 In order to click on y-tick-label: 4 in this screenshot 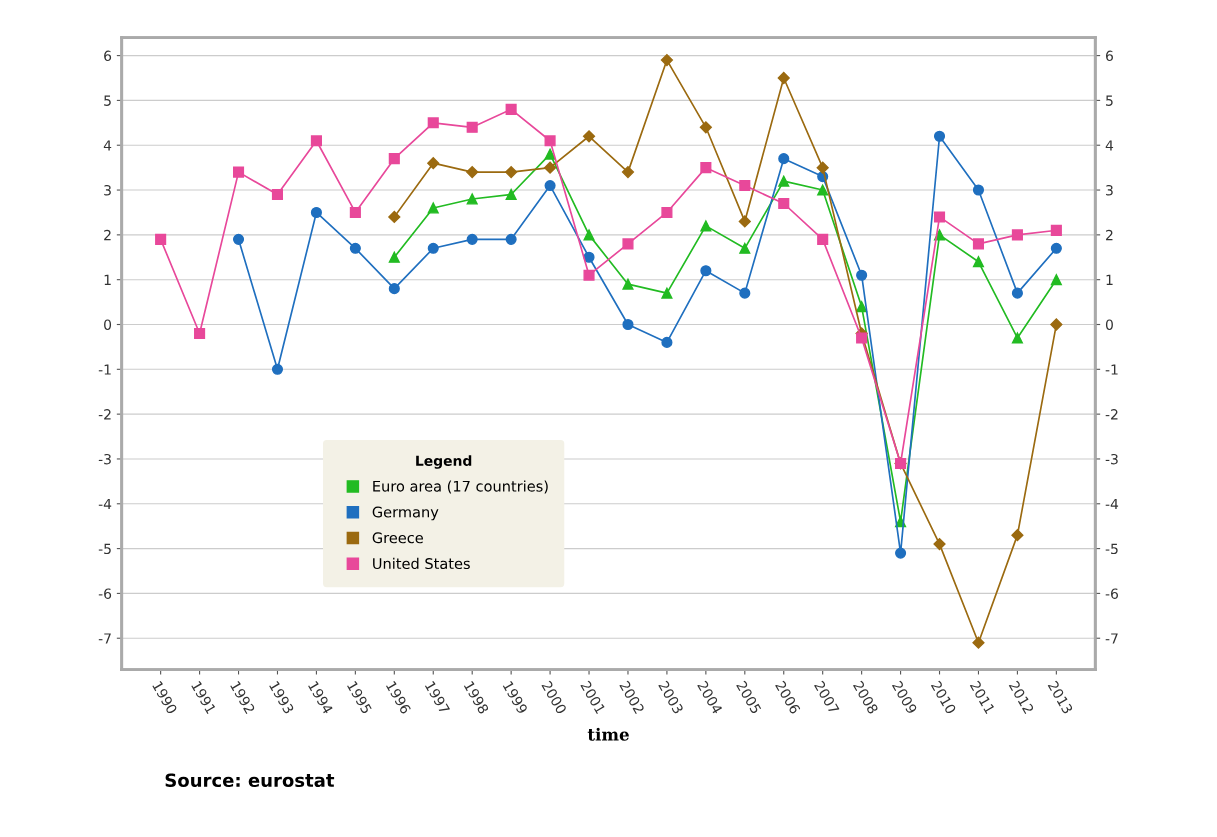, I will do `click(107, 145)`.